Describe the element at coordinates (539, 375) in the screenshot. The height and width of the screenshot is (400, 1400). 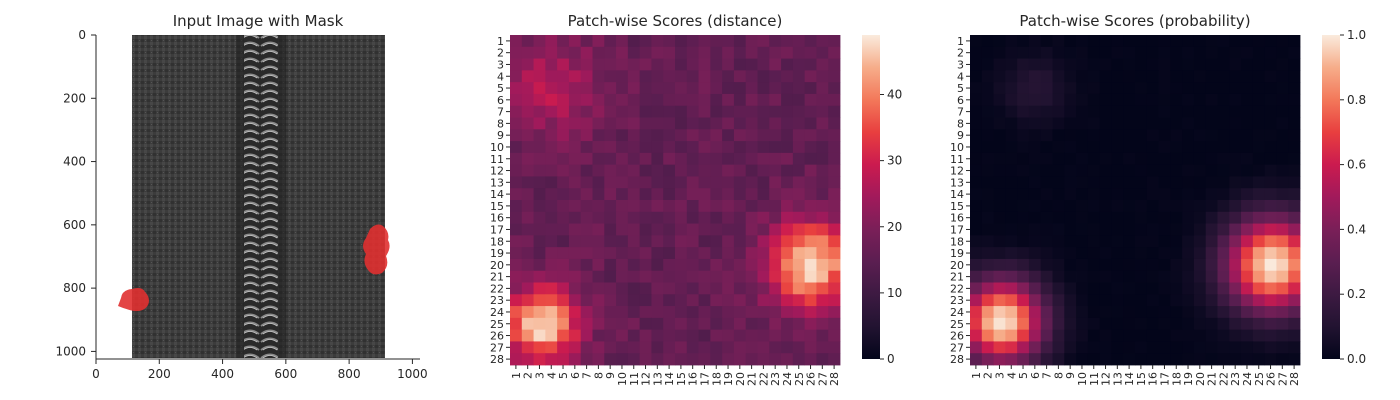
I see `x-tick-label: 3` at that location.